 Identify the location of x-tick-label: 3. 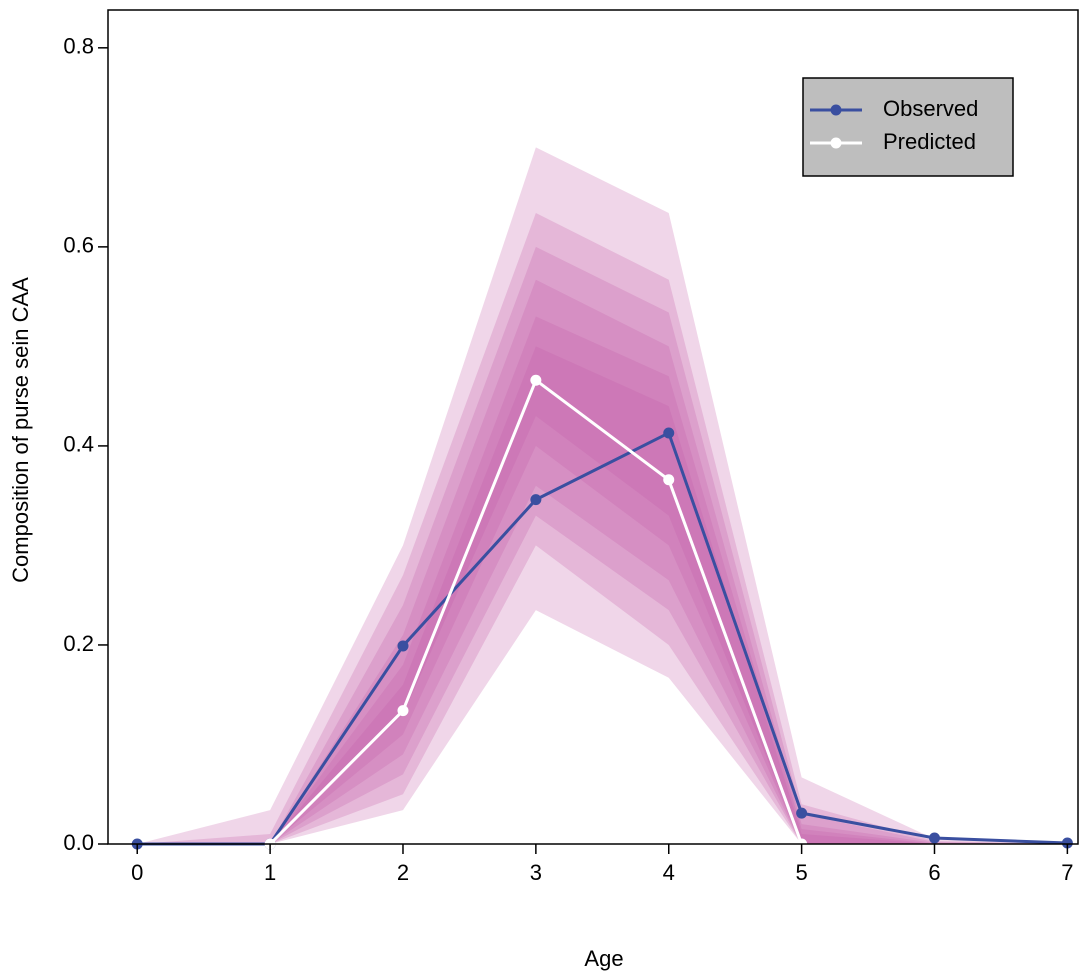
(536, 872).